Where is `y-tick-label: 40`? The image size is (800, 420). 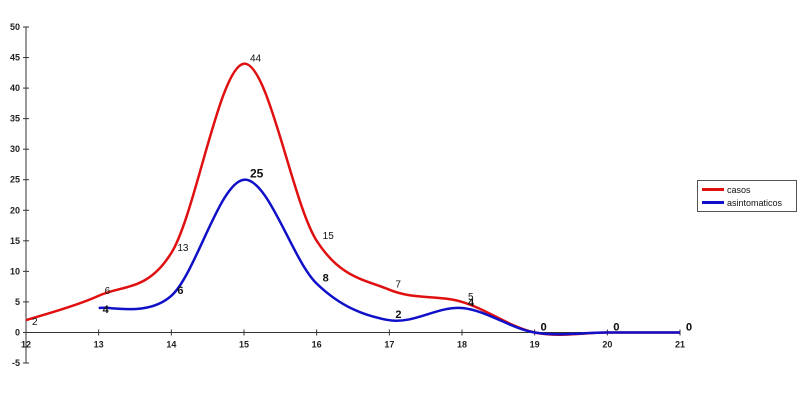 y-tick-label: 40 is located at coordinates (15, 88).